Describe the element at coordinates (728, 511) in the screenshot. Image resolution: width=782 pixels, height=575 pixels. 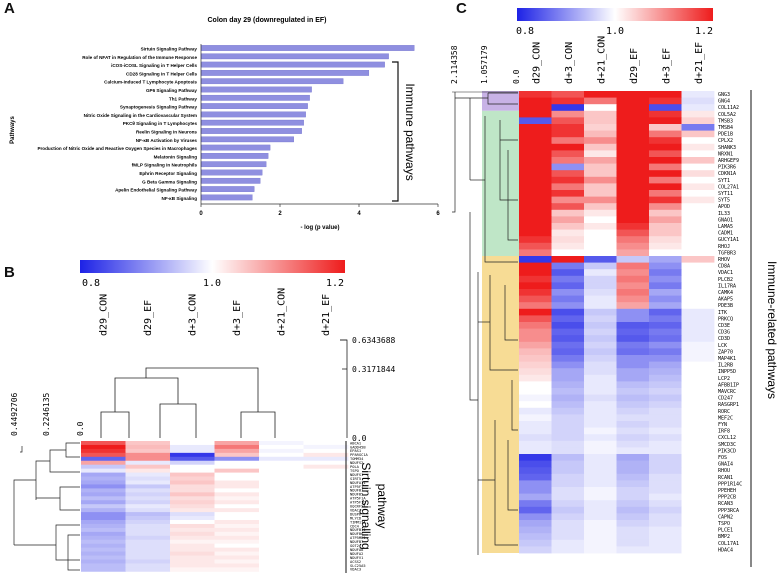
I see `panel-c-row-label: PPP3RCA` at that location.